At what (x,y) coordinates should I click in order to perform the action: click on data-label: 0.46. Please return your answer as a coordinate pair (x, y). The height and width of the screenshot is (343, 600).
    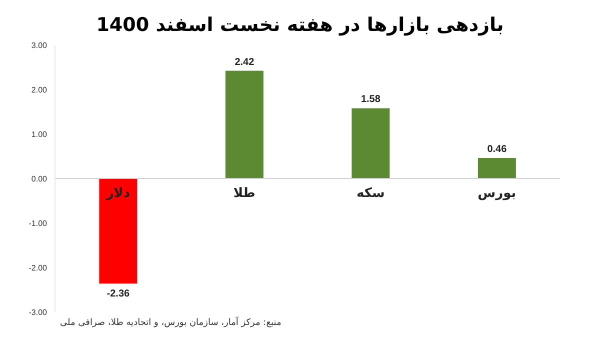
    Looking at the image, I should click on (497, 150).